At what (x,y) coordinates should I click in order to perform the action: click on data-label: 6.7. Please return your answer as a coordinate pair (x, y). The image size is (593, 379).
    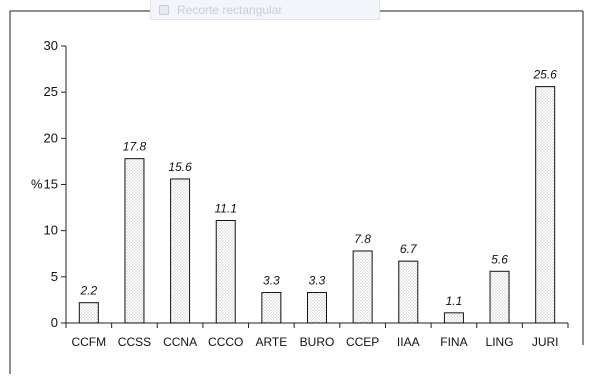
    Looking at the image, I should click on (409, 249).